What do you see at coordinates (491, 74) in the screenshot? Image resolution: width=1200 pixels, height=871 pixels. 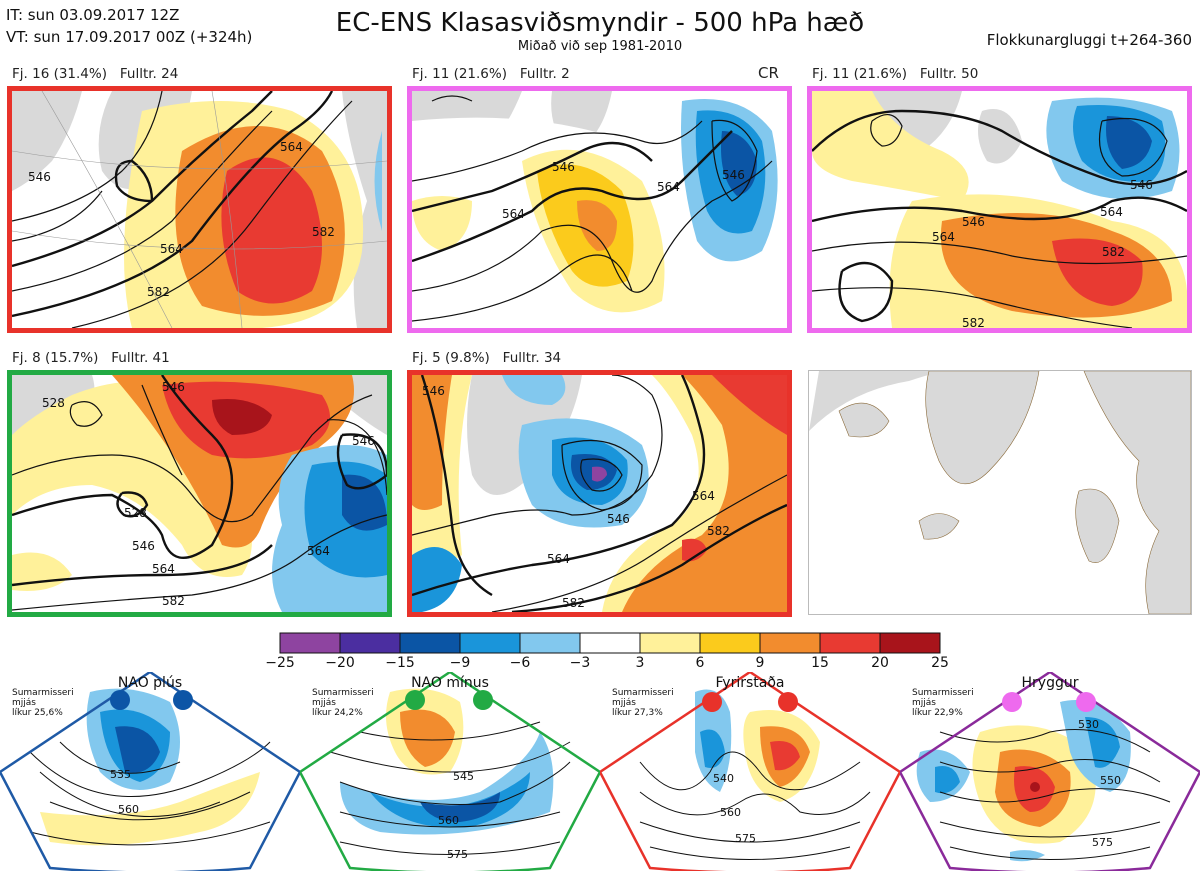 I see `cluster-2-label: Fj. 11 (21.6%) Fulltr. 2` at bounding box center [491, 74].